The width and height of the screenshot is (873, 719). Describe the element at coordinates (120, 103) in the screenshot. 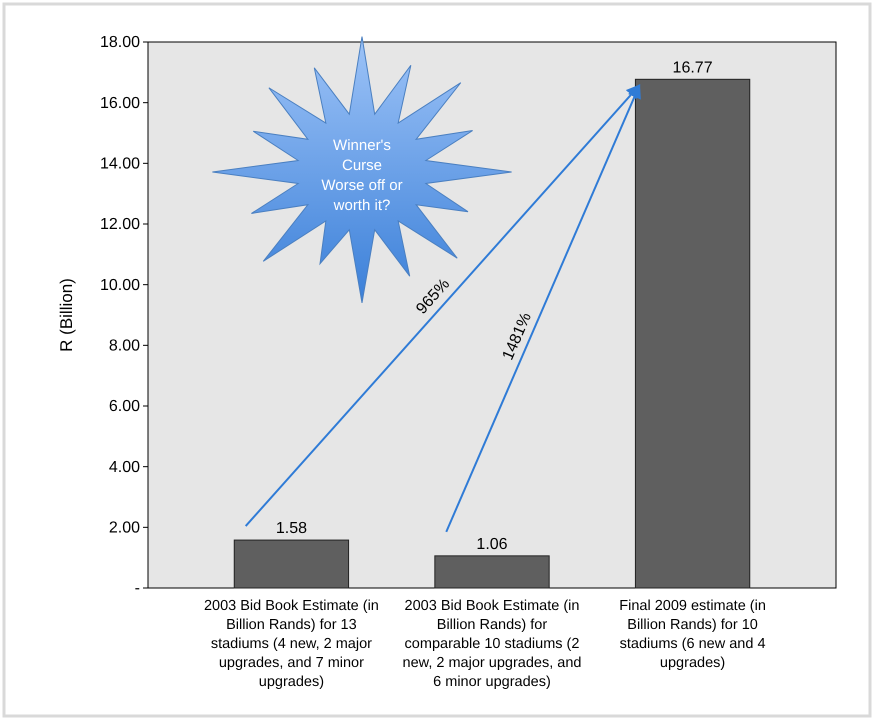

I see `y-tick-label: 16.00` at that location.